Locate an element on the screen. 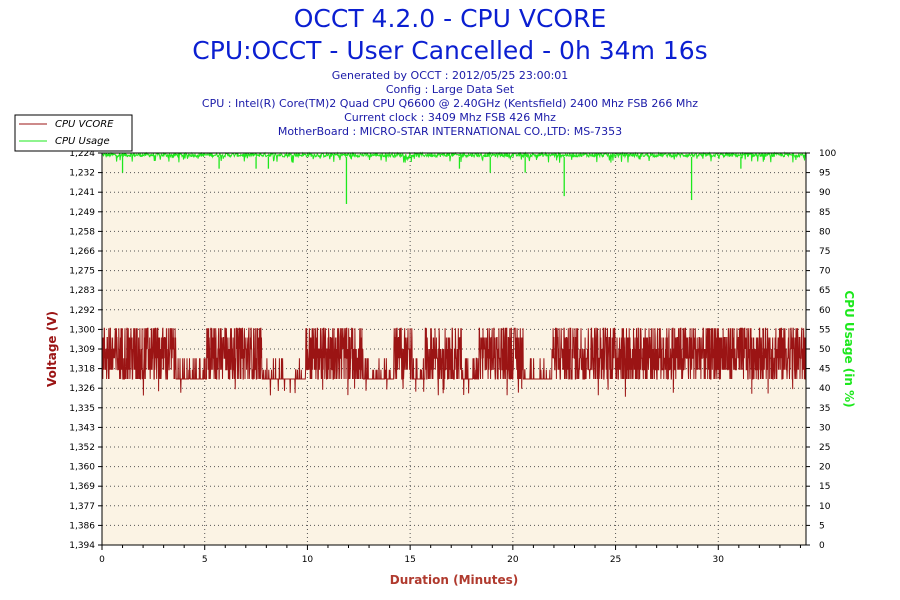 This screenshot has width=900, height=600. y2-tick-label: 45 is located at coordinates (824, 370).